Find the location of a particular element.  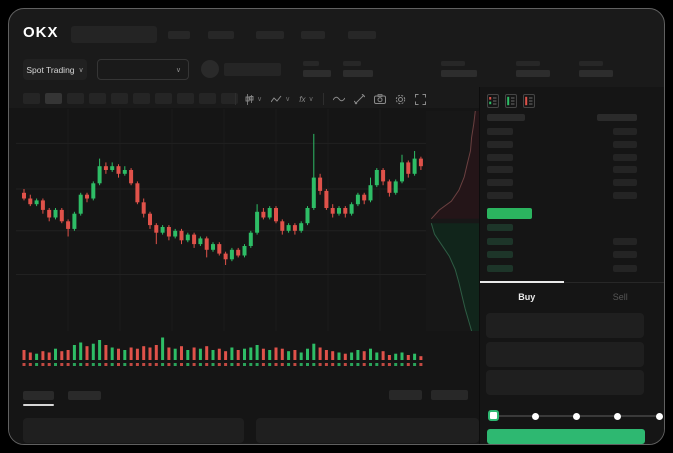

bottom-panel-skeleton is located at coordinates (133, 430).